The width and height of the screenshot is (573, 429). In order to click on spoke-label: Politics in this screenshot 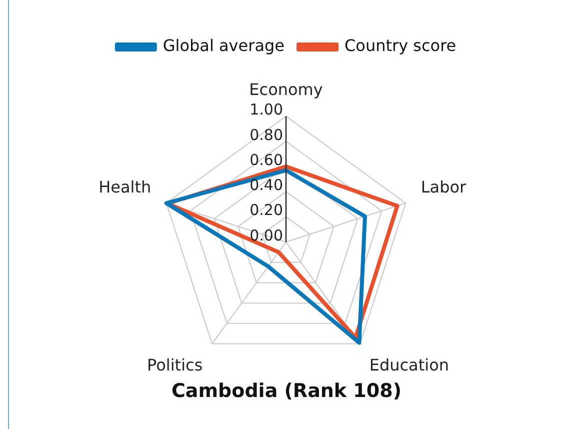, I will do `click(175, 364)`.